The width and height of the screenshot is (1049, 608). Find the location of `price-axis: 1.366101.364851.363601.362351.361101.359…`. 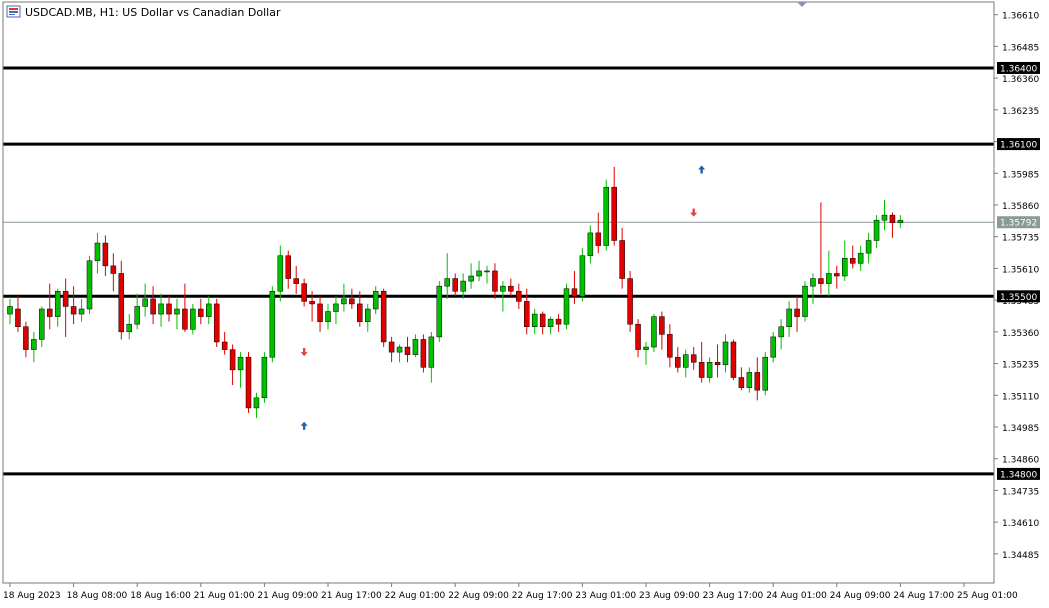

price-axis: 1.366101.364851.363601.362351.361101.359… is located at coordinates (1017, 286).